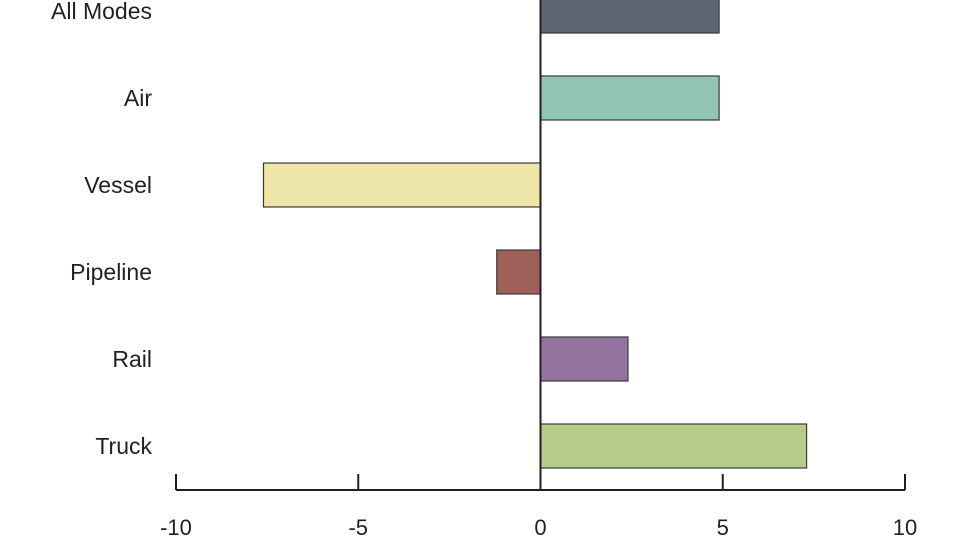 Image resolution: width=980 pixels, height=552 pixels. What do you see at coordinates (629, 17) in the screenshot?
I see `bar-all-modes` at bounding box center [629, 17].